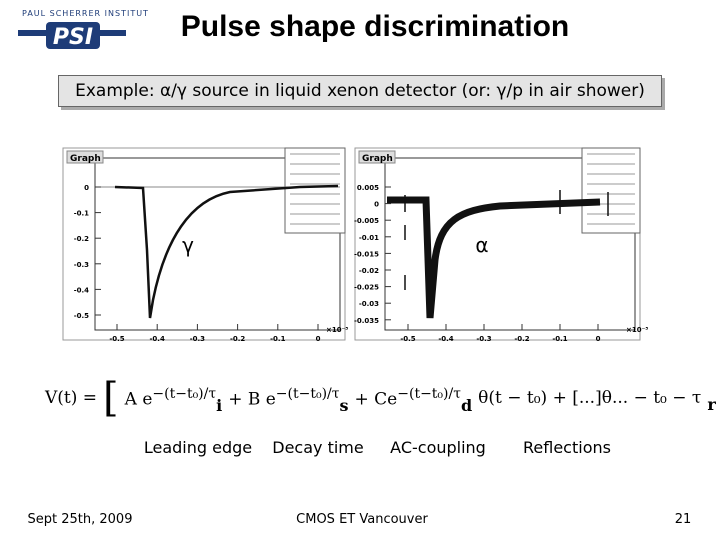 Image resolution: width=720 pixels, height=540 pixels. I want to click on y-tick-label: -0.01, so click(369, 238).